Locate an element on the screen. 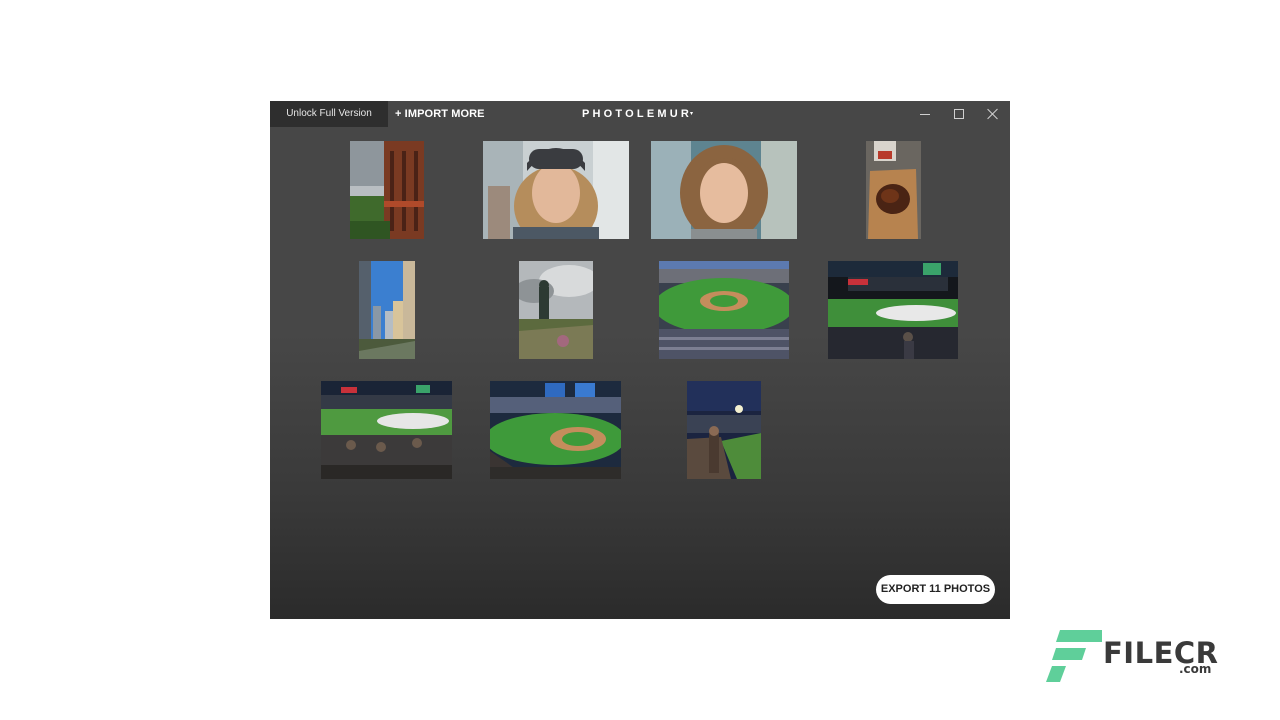  photo-thumbnail-stadium-crowd is located at coordinates (386, 430).